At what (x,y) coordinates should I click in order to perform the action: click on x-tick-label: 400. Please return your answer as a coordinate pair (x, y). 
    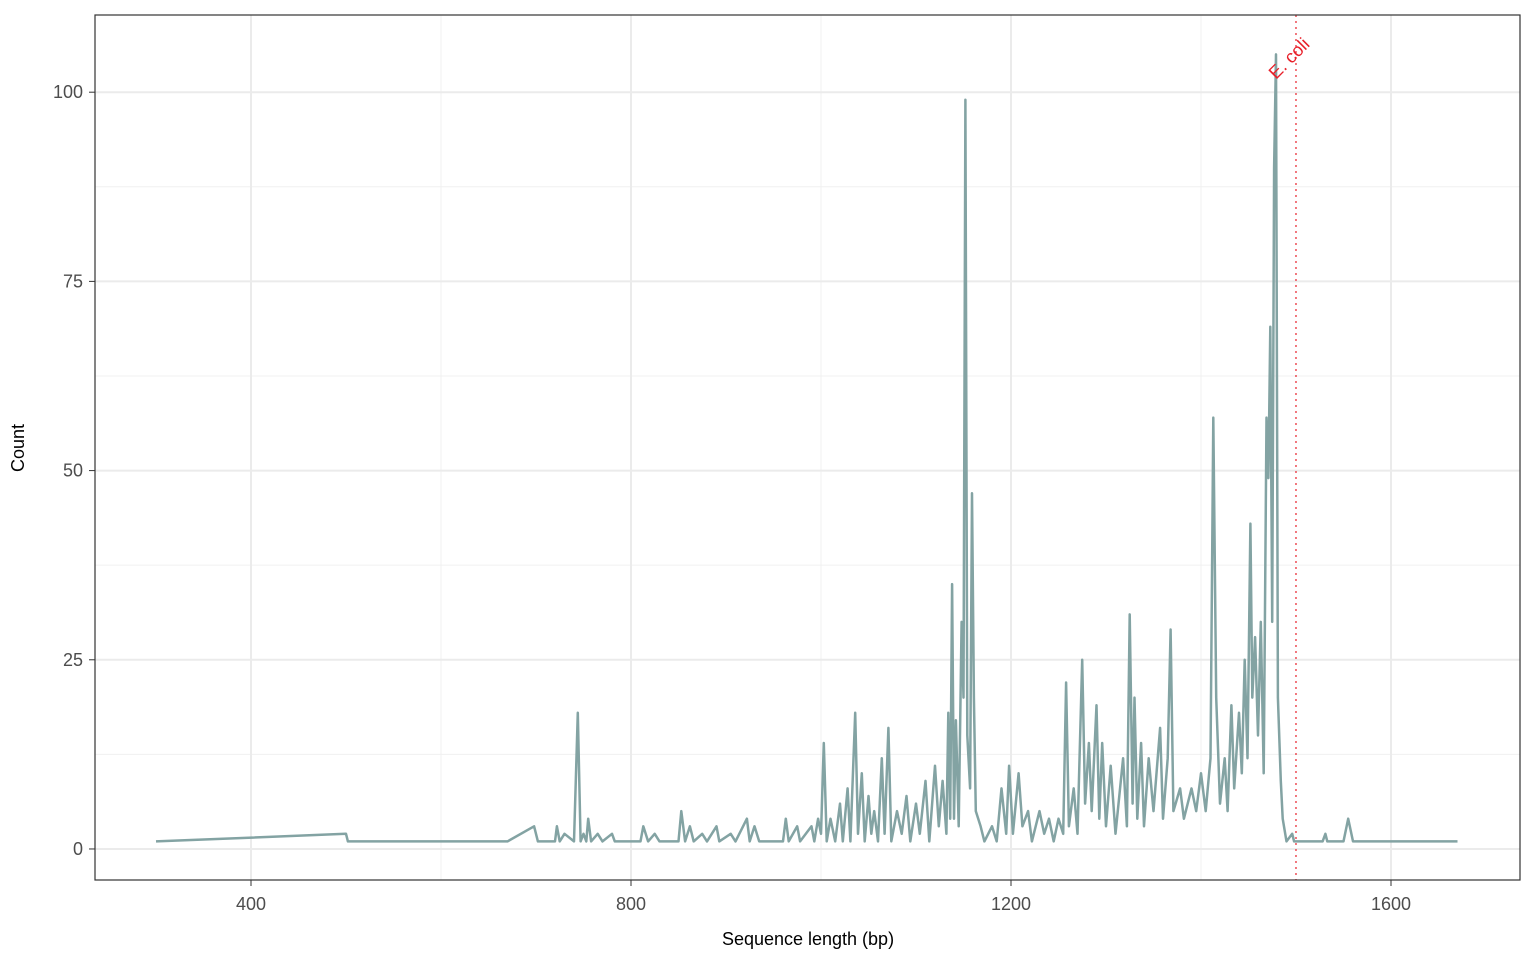
    Looking at the image, I should click on (251, 904).